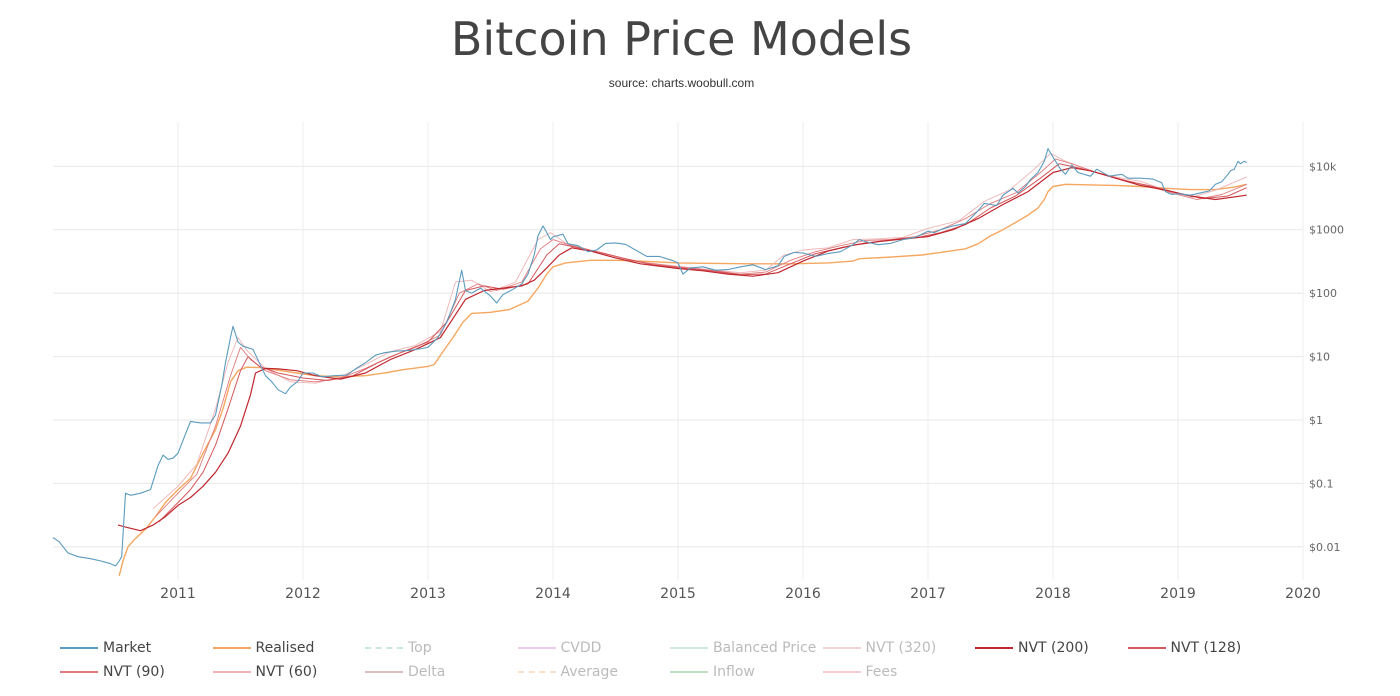  What do you see at coordinates (1323, 166) in the screenshot?
I see `y-tick-label: $10k` at bounding box center [1323, 166].